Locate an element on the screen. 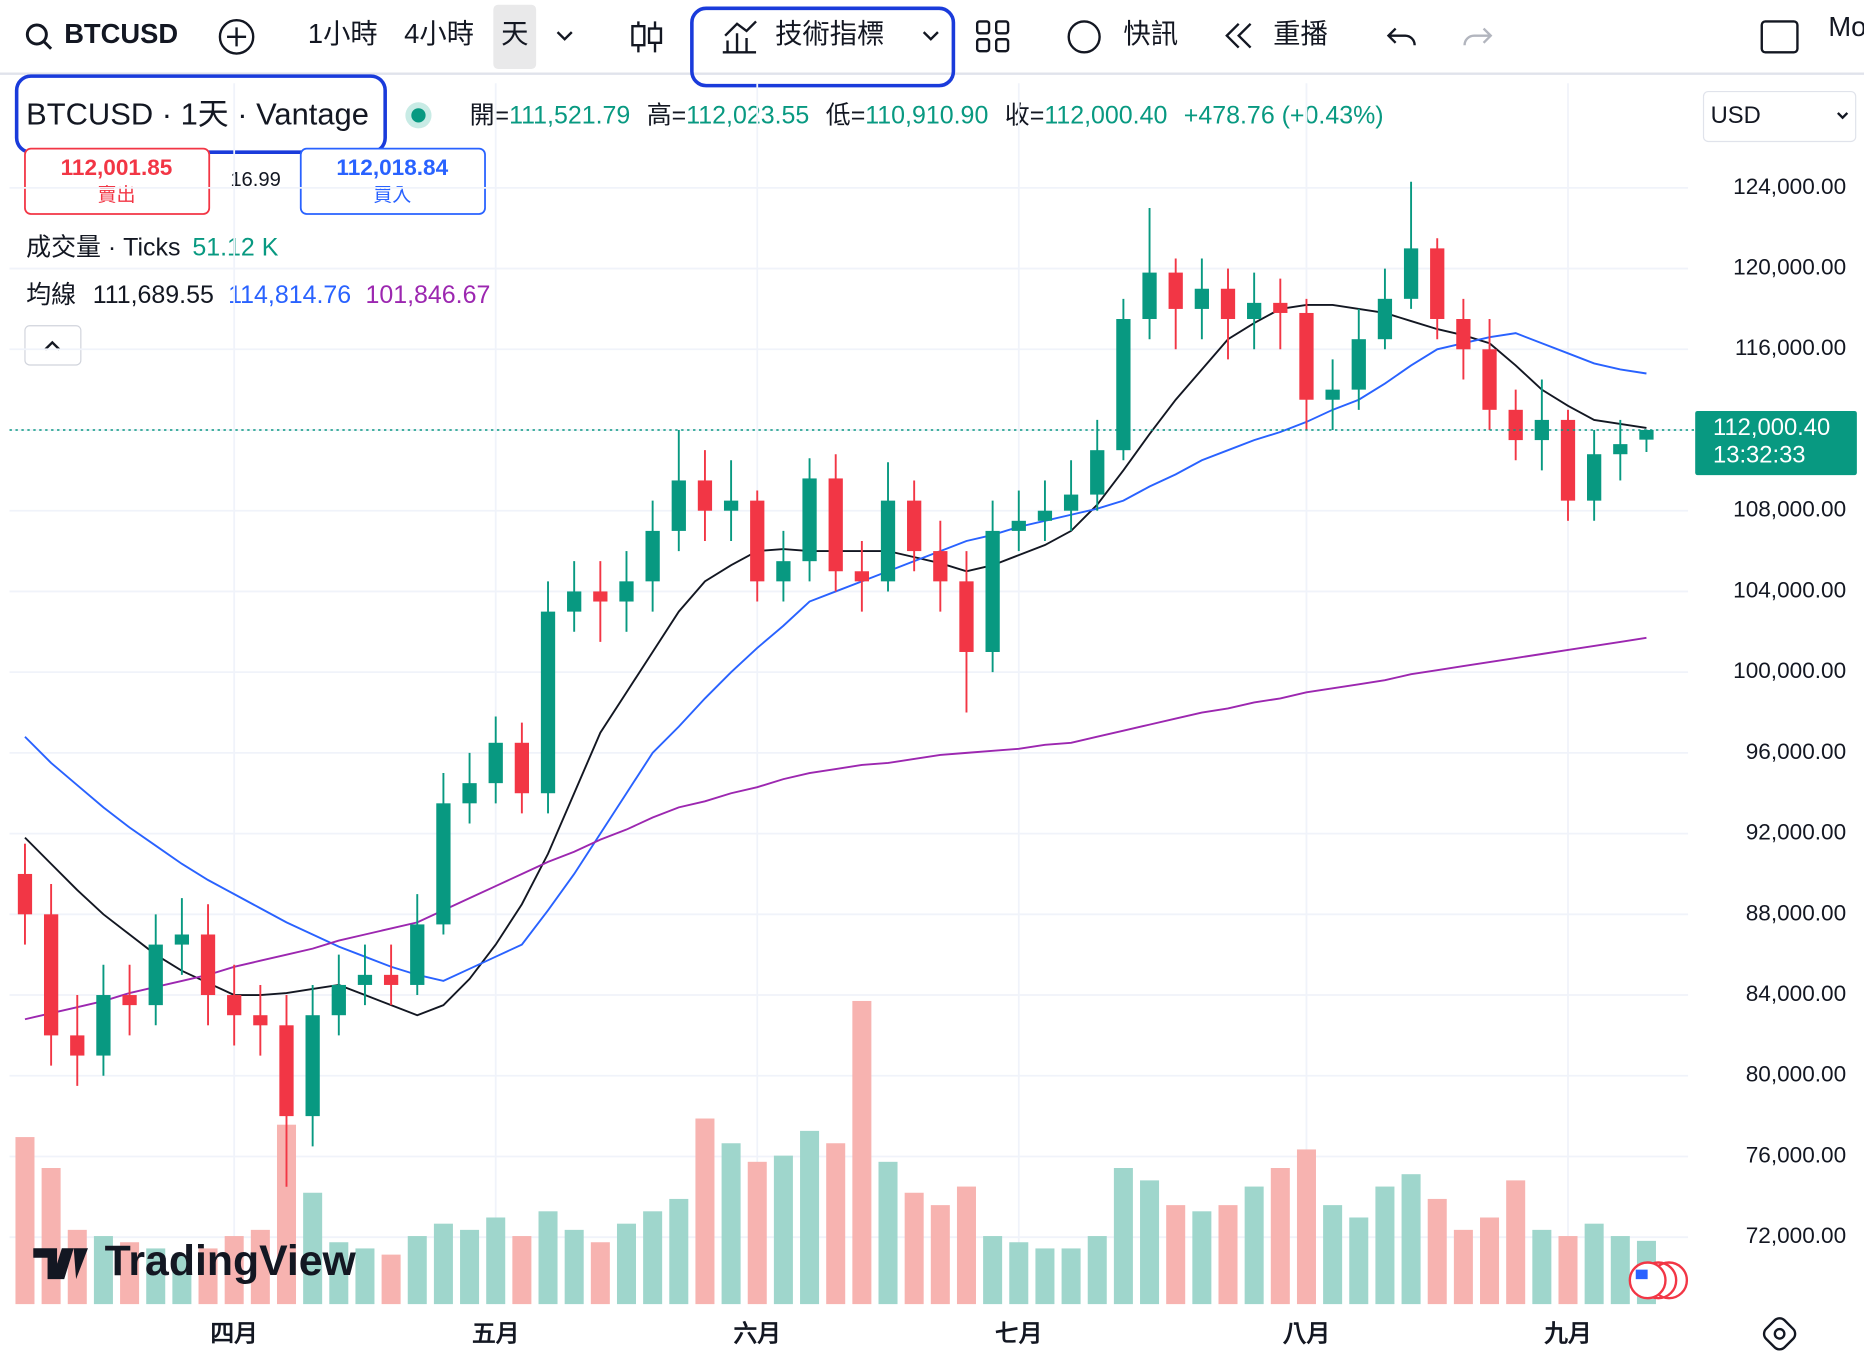 This screenshot has width=1864, height=1365. undo is located at coordinates (1401, 36).